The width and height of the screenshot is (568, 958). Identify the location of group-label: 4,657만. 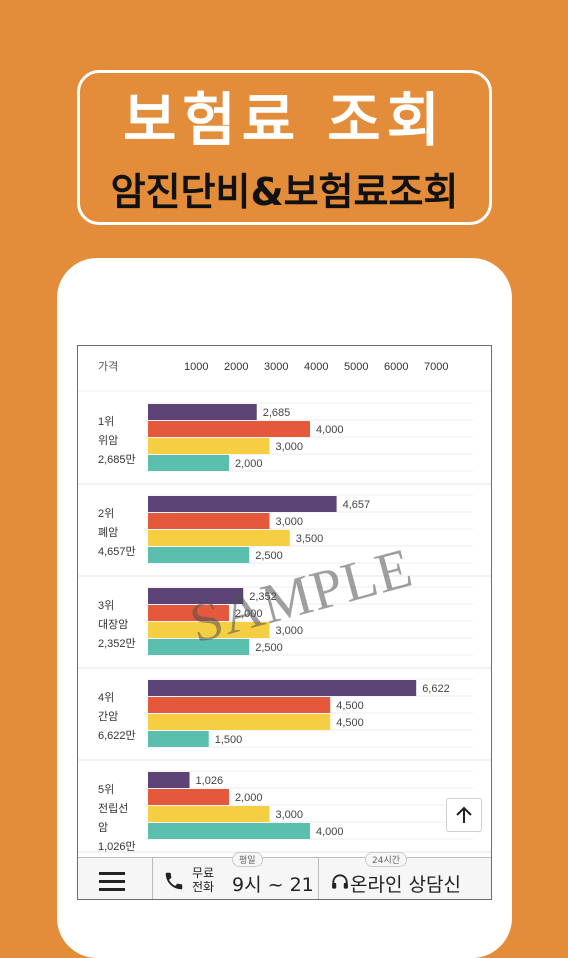
(117, 551).